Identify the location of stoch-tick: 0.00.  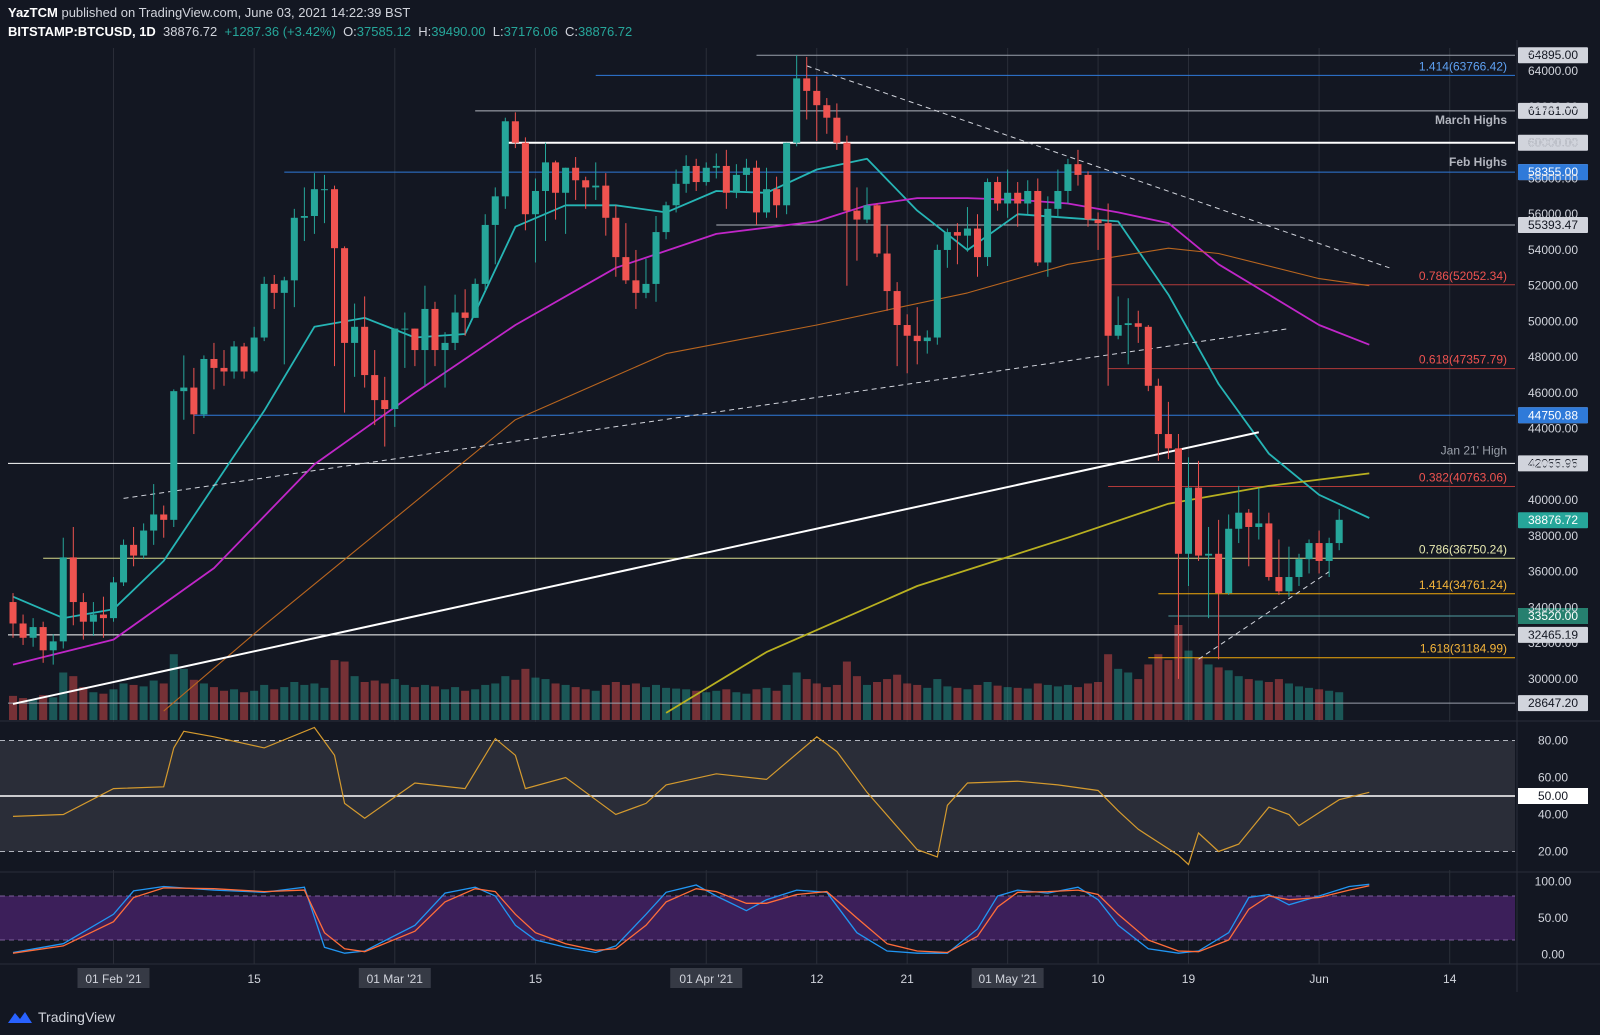
(1553, 955).